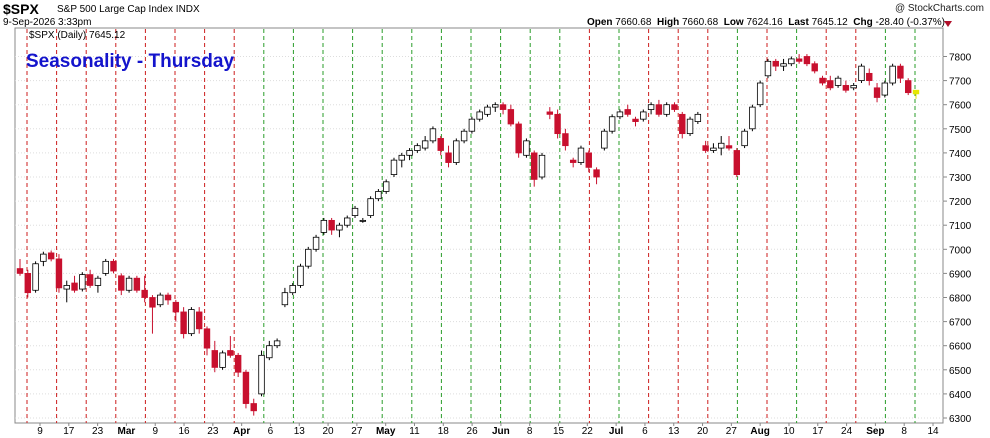 The image size is (990, 438). I want to click on low-value: 7624.16, so click(764, 22).